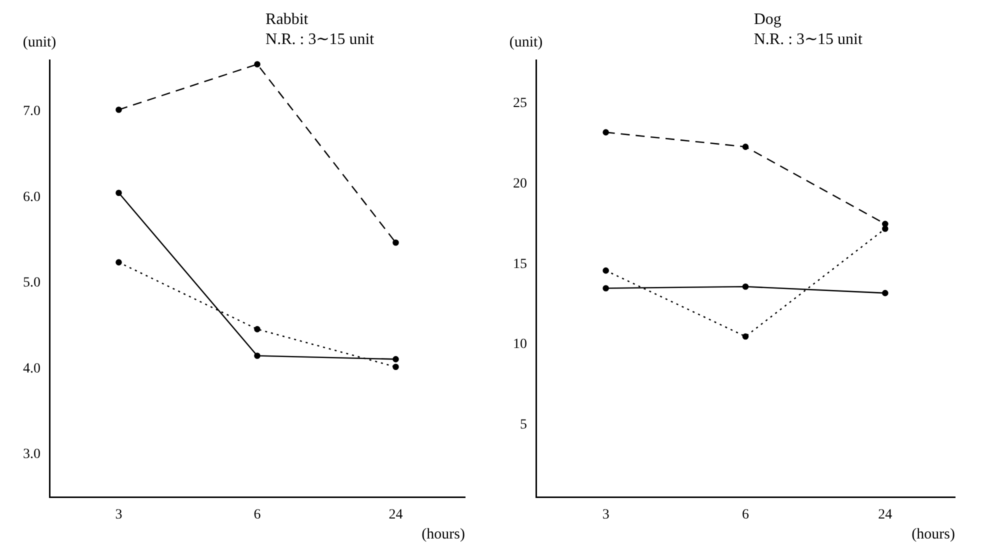 This screenshot has height=551, width=982. I want to click on y-tick-label: 7.0, so click(31, 112).